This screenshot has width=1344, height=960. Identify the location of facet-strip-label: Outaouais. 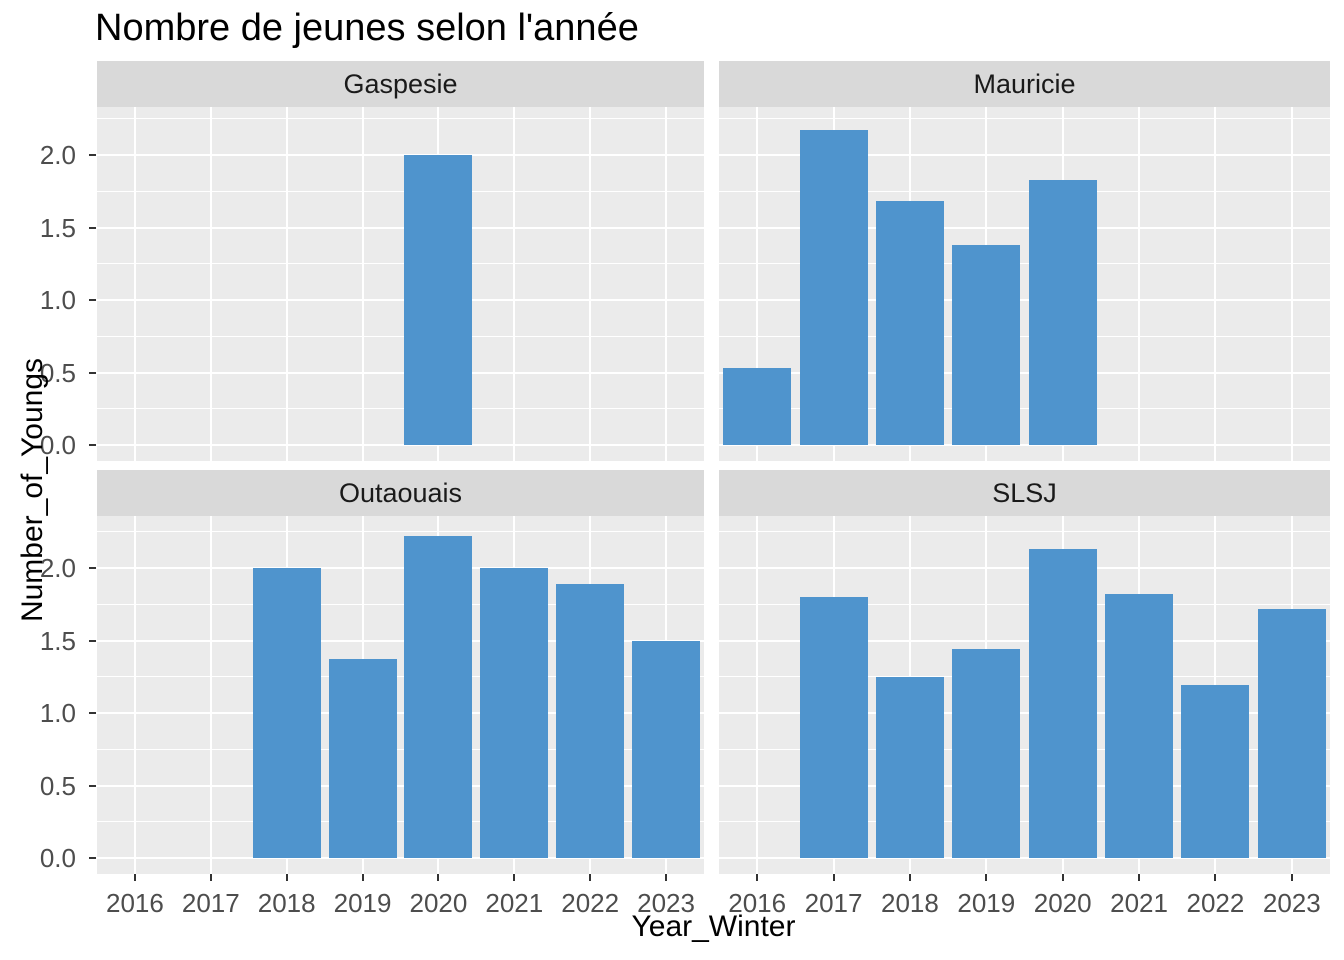
(400, 492).